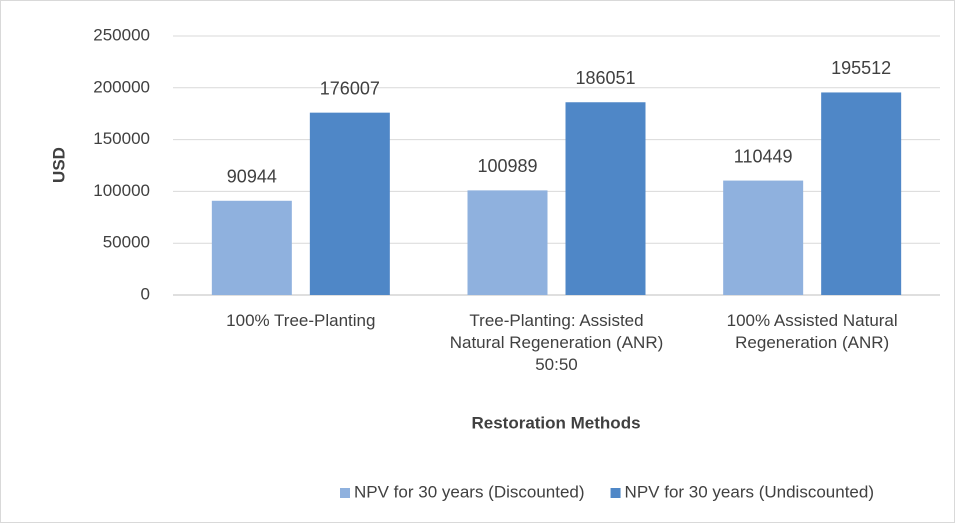  I want to click on y-tick-label: 100000, so click(121, 190).